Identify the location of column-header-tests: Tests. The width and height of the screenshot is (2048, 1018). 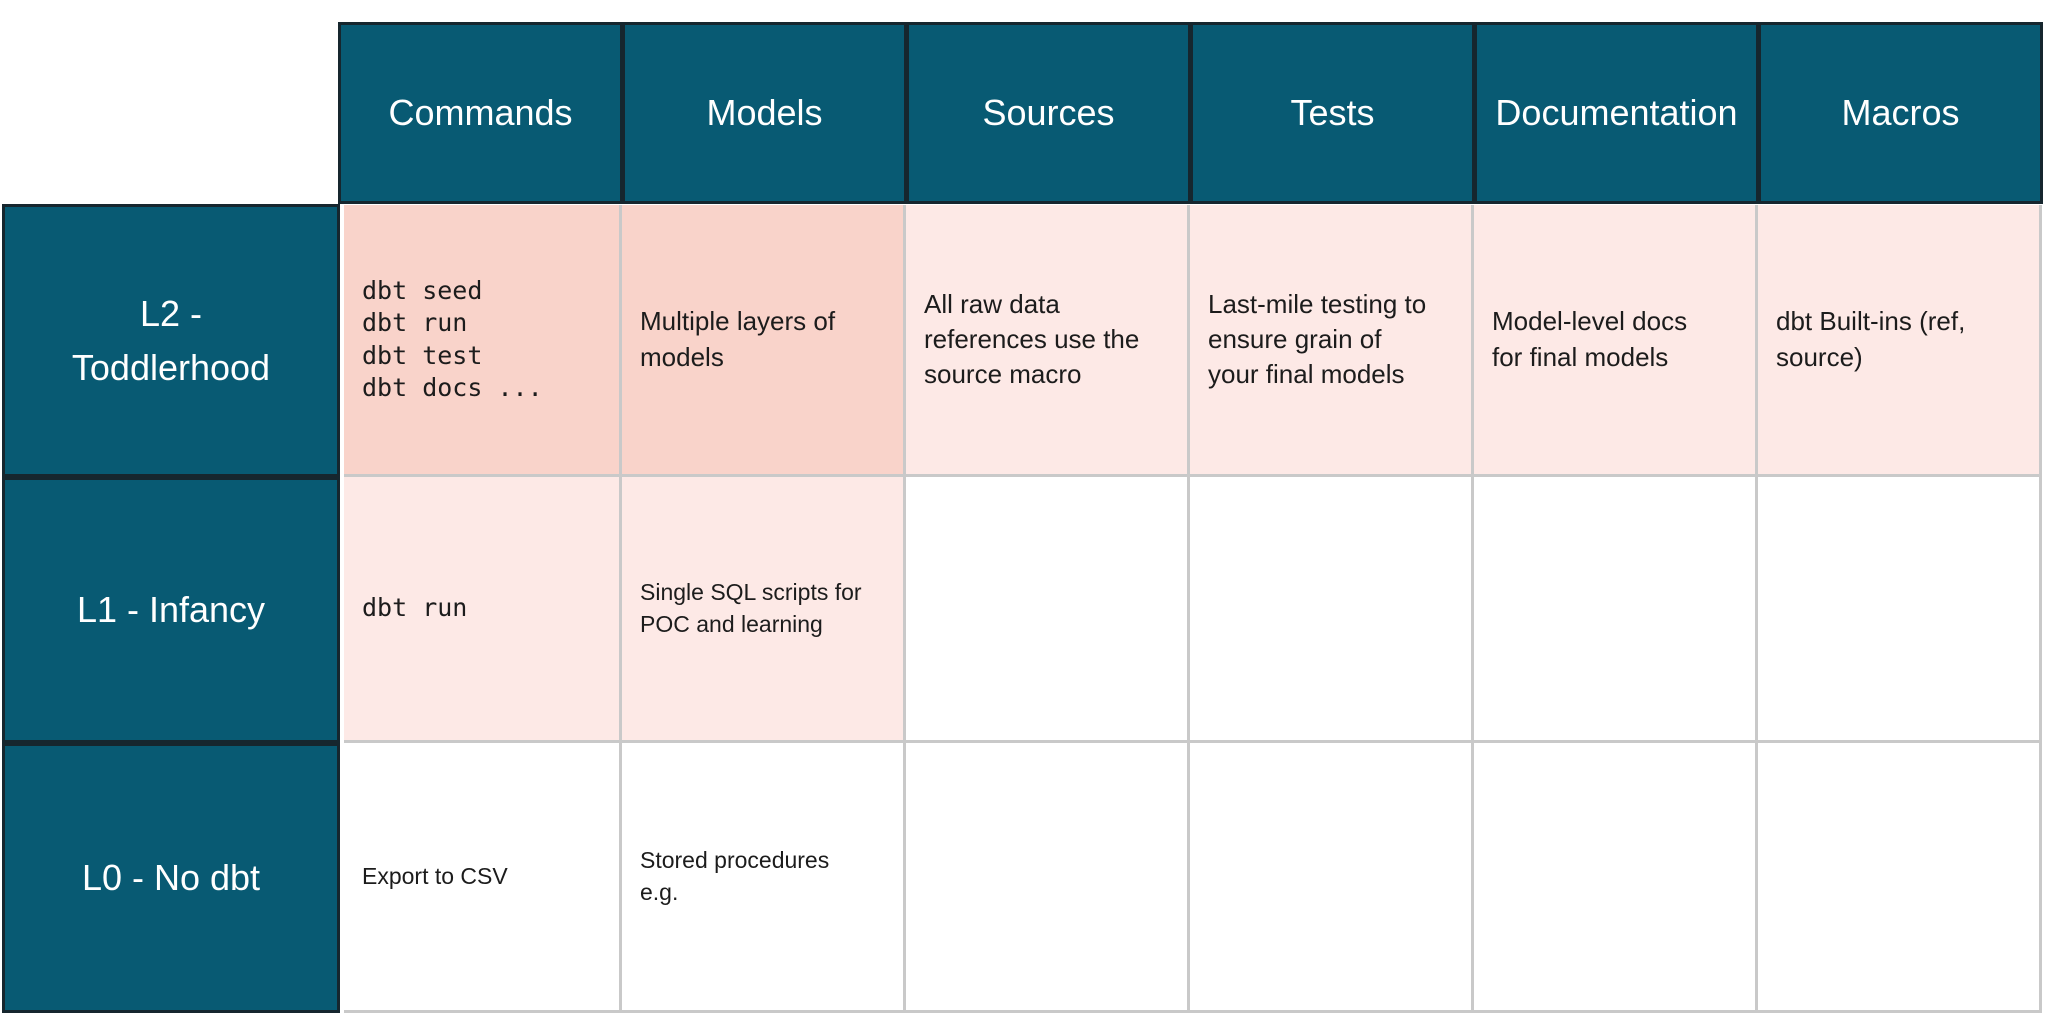
(1332, 113).